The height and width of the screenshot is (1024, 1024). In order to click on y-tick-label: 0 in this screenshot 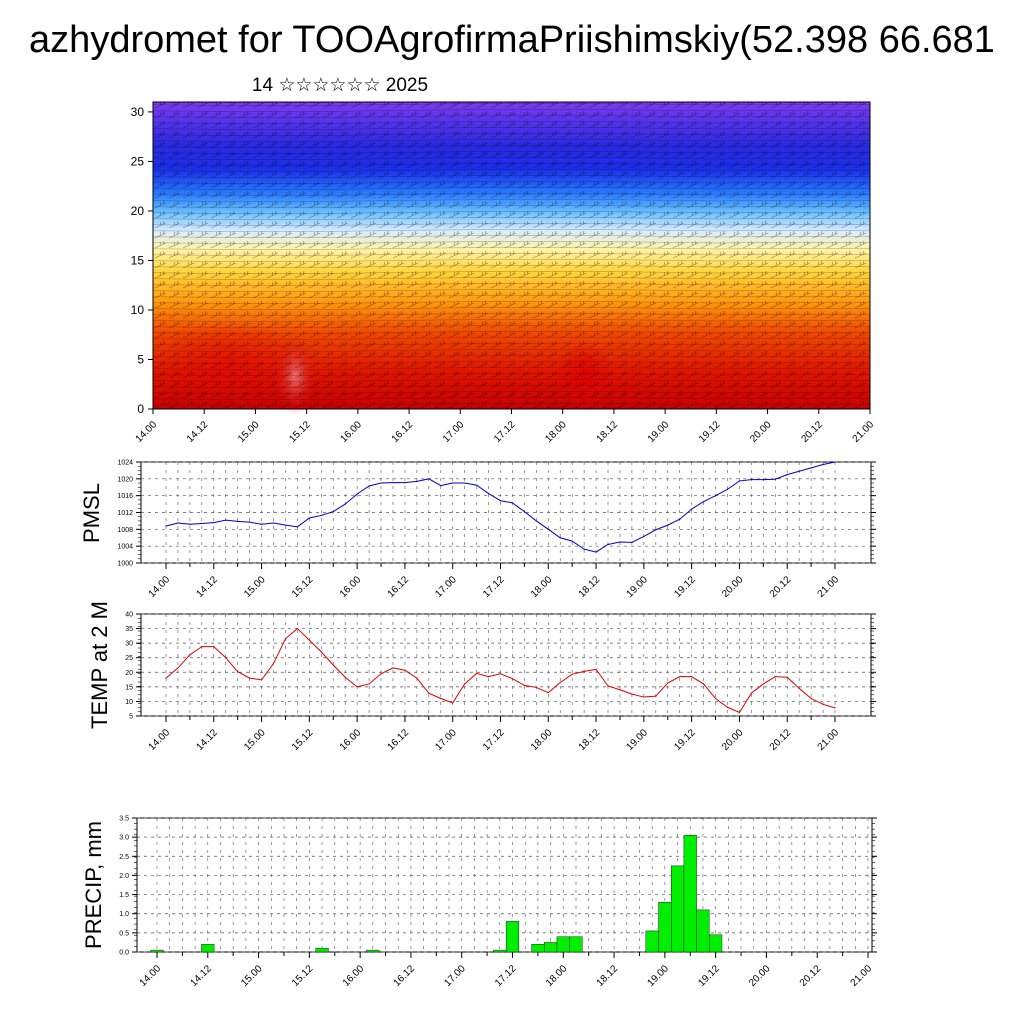, I will do `click(140, 409)`.